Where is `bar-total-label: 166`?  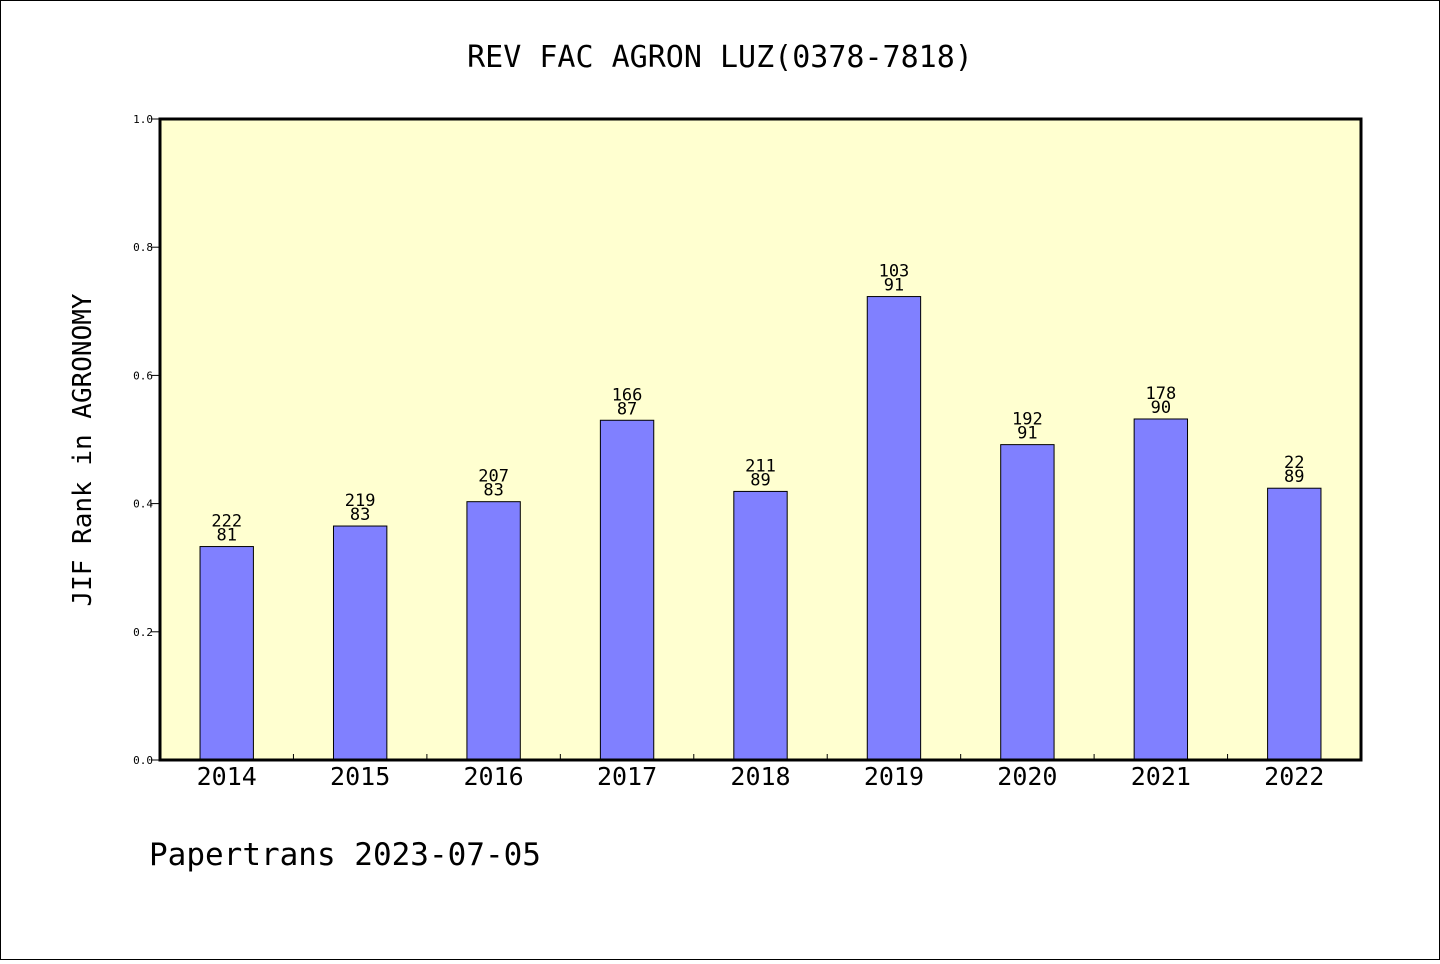 bar-total-label: 166 is located at coordinates (627, 395).